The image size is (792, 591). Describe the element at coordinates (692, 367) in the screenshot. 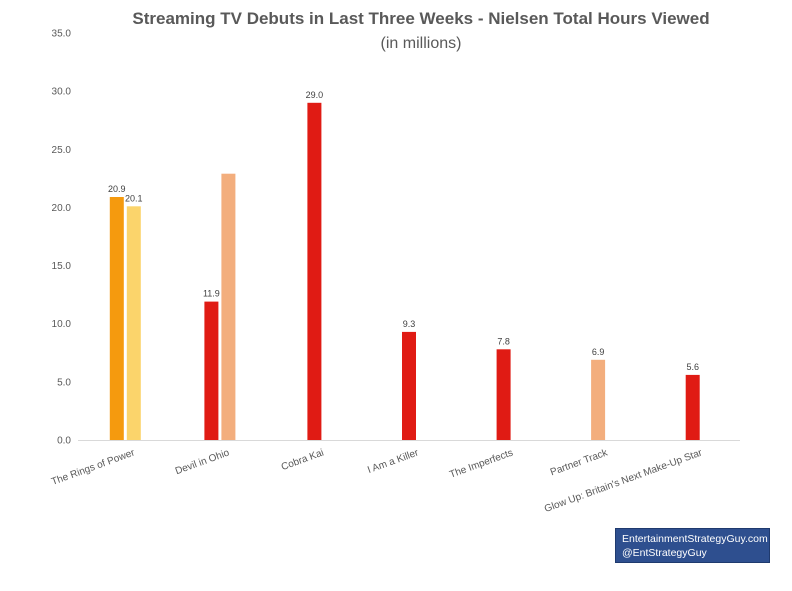

I see `data-label: 5.6` at that location.